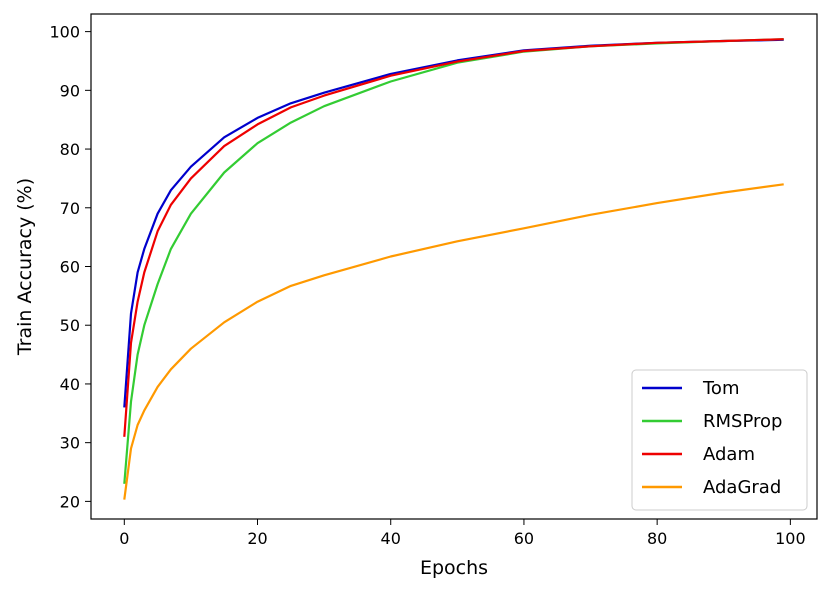  I want to click on y-tick-label: 90, so click(70, 90).